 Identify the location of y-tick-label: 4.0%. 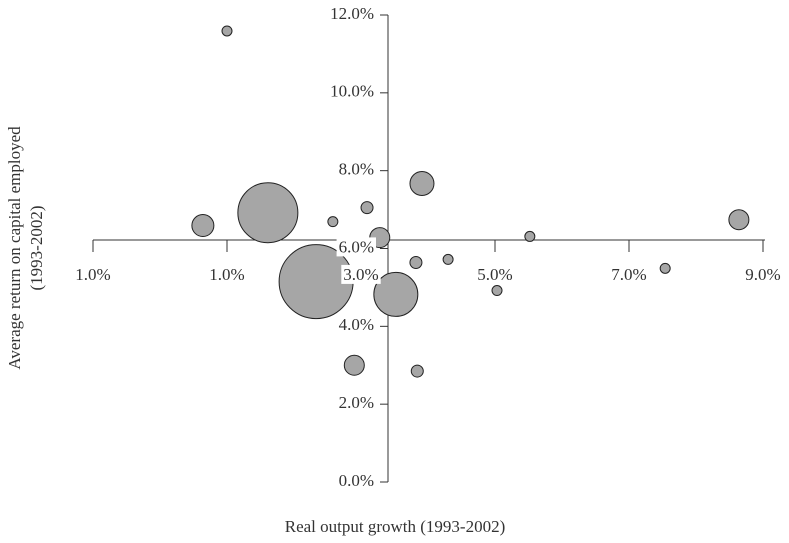
(356, 324).